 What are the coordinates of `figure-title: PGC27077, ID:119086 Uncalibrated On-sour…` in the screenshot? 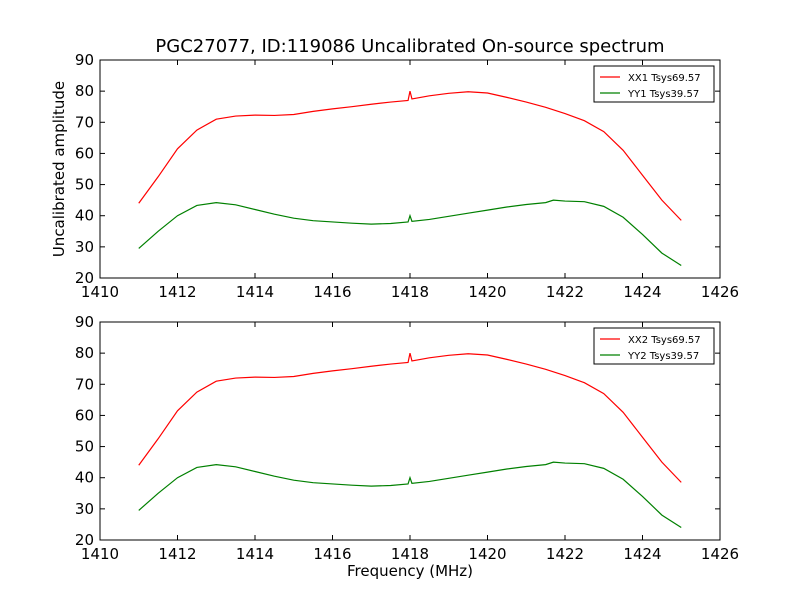 It's located at (409, 46).